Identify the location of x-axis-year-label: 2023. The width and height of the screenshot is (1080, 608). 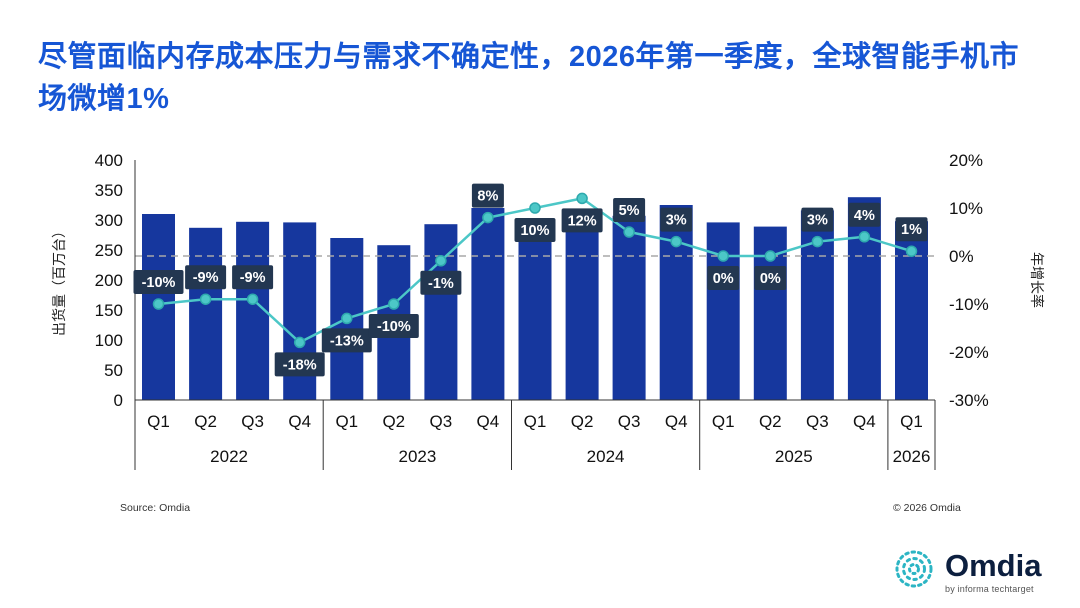
(417, 456).